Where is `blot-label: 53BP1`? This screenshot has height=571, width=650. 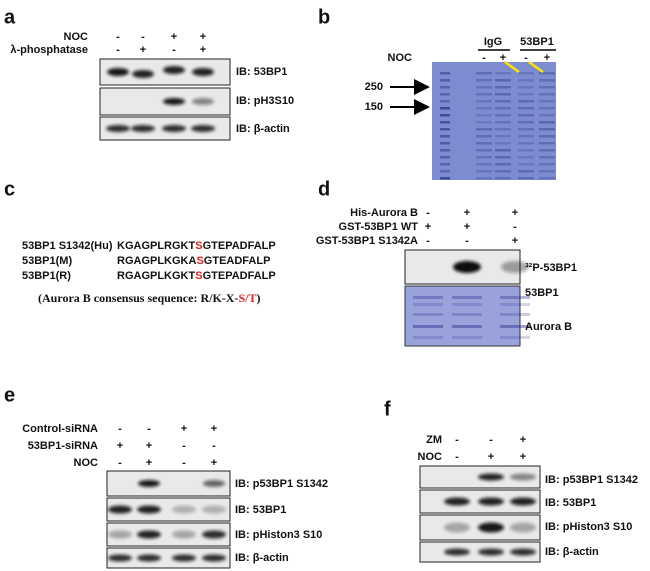
blot-label: 53BP1 is located at coordinates (542, 293).